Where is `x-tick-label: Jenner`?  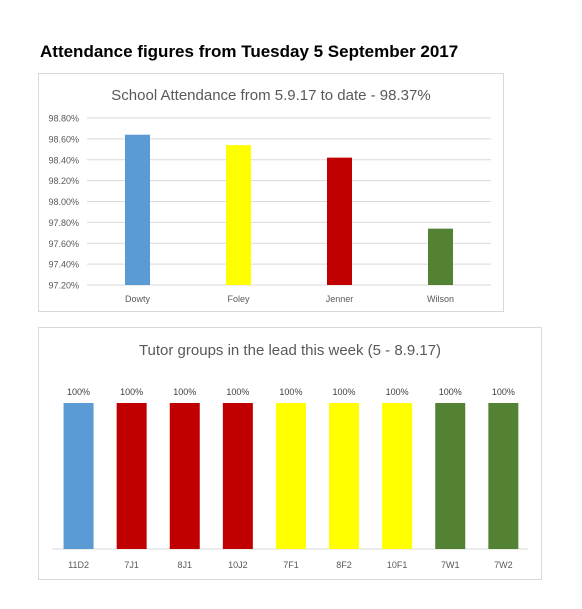
x-tick-label: Jenner is located at coordinates (340, 299).